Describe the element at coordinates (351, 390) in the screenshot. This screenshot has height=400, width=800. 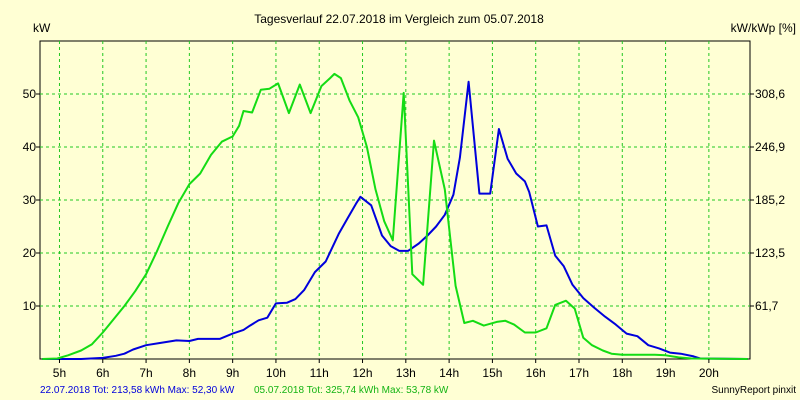
I see `legend-series-2: 05.07.2018 Tot: 325,74 kWh Max: 53,78 kW` at that location.